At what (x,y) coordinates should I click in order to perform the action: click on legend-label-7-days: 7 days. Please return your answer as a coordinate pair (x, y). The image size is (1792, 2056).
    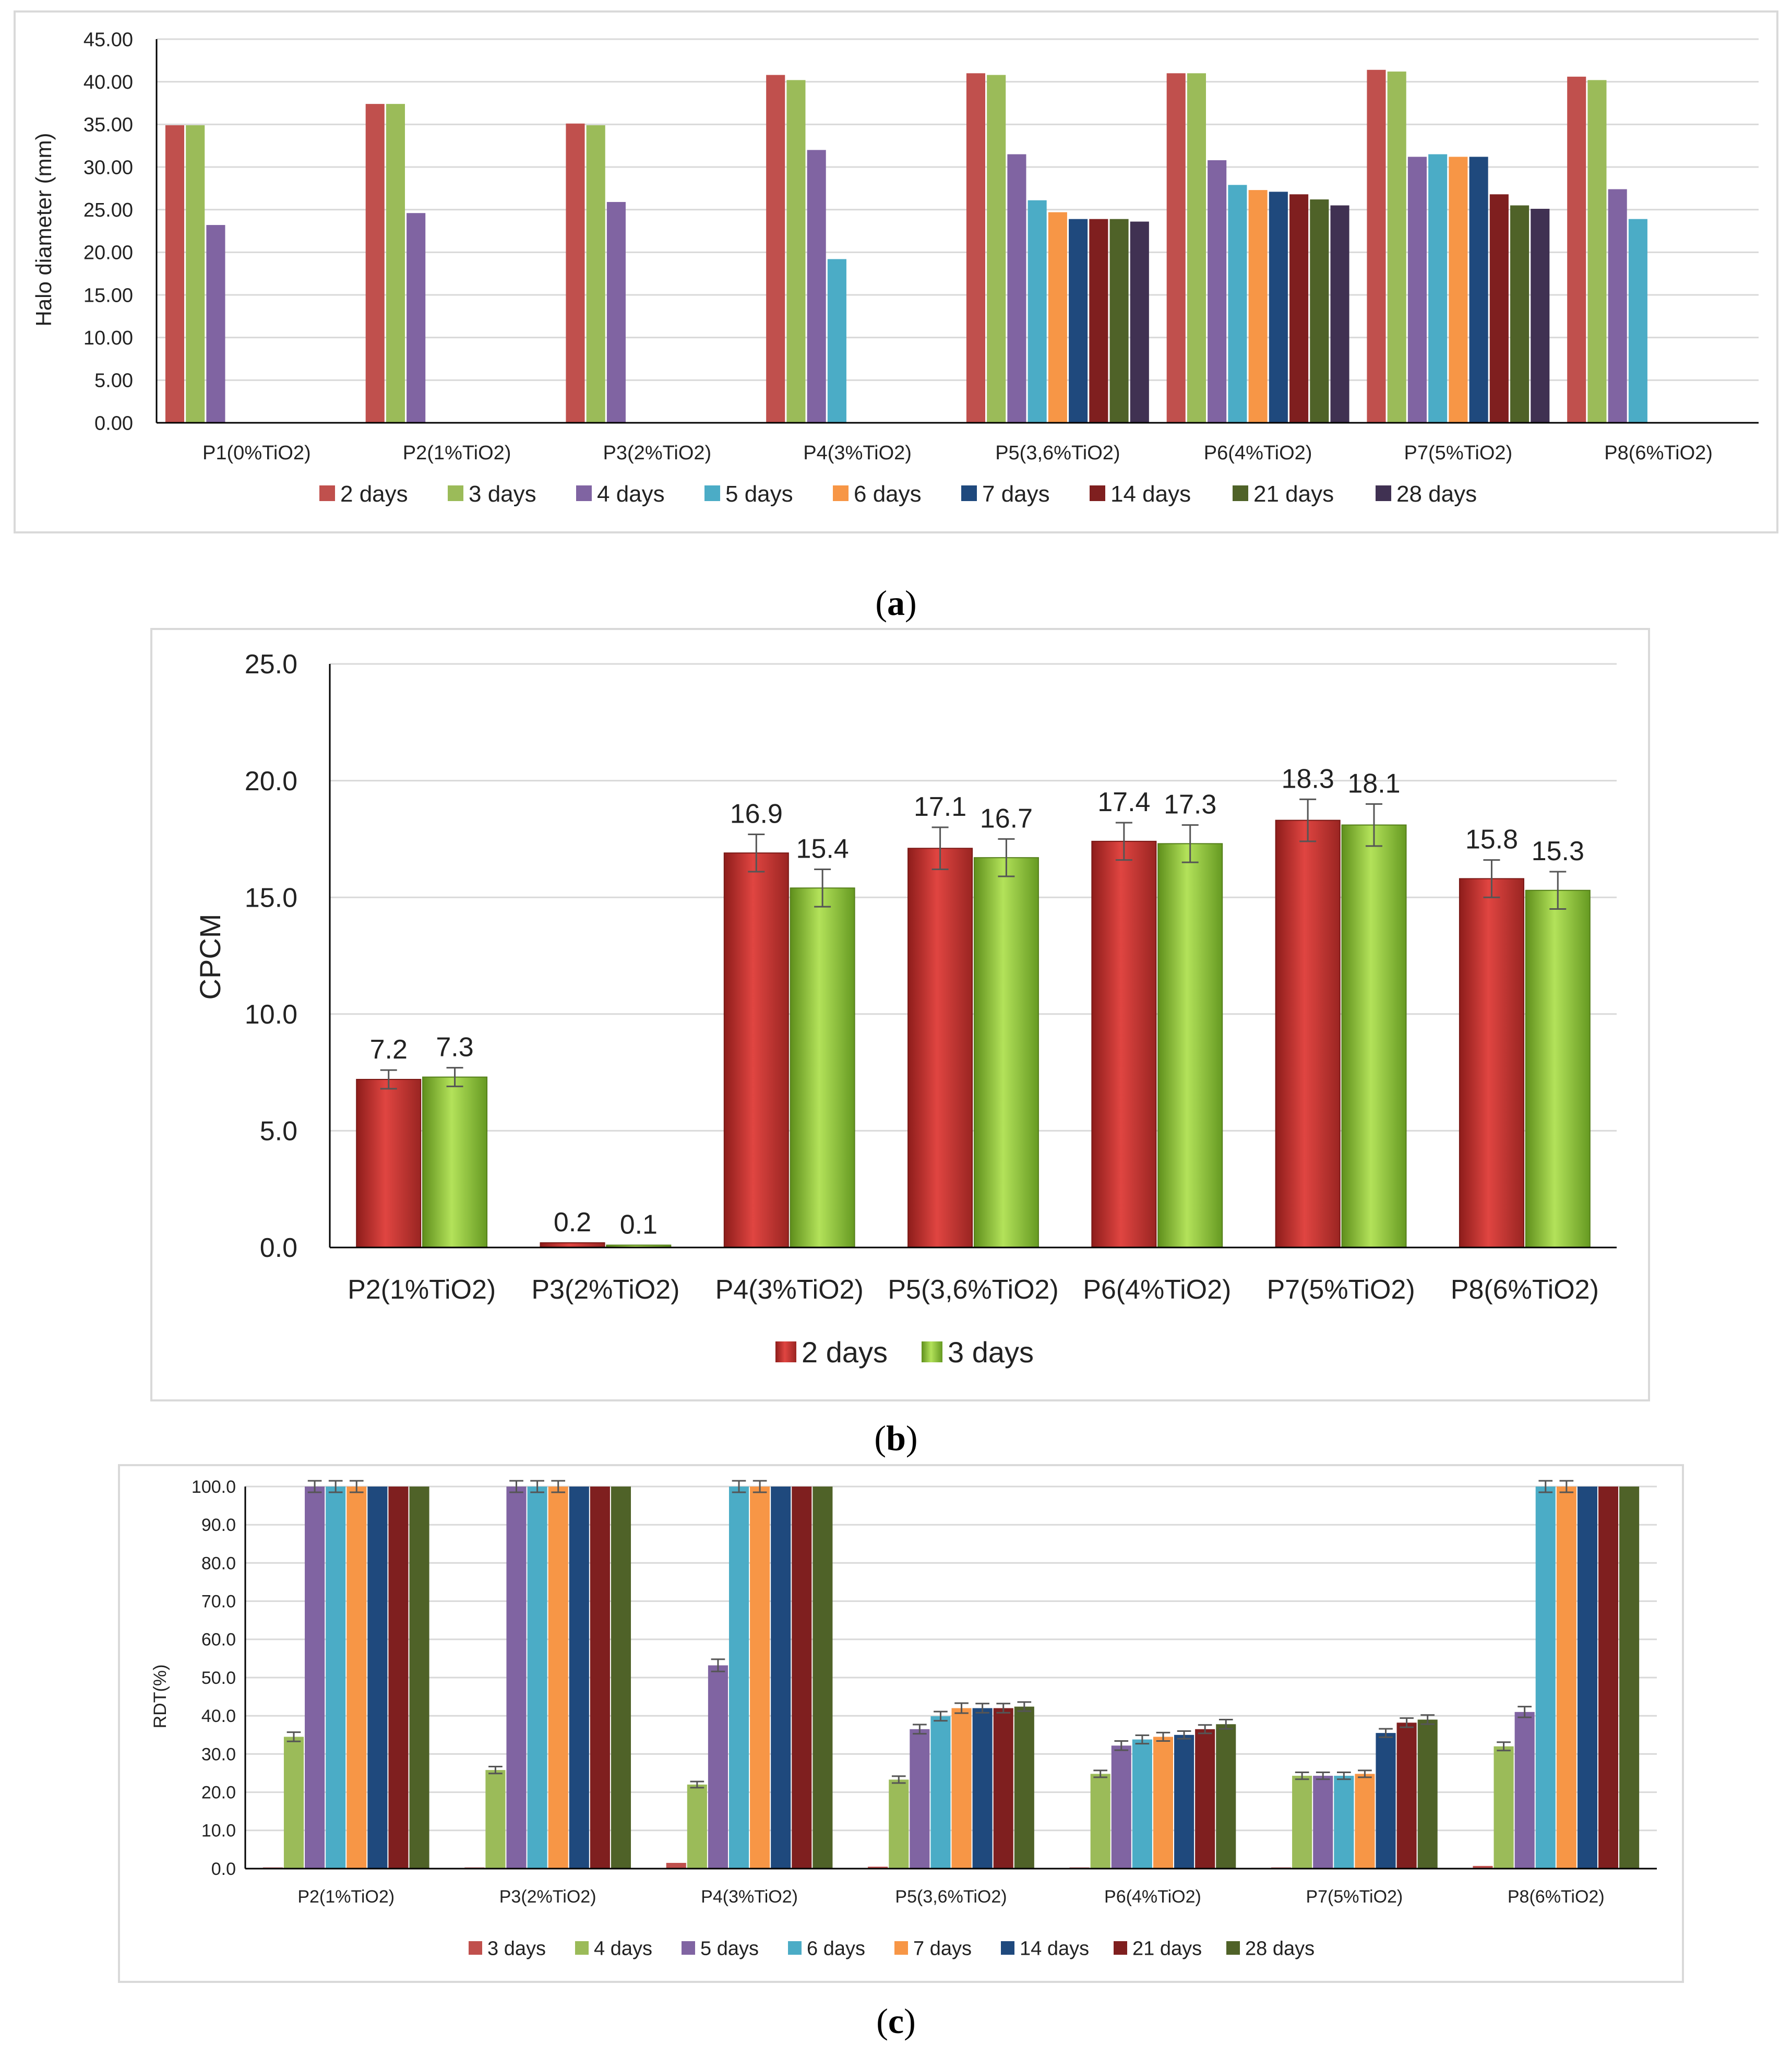
    Looking at the image, I should click on (1016, 494).